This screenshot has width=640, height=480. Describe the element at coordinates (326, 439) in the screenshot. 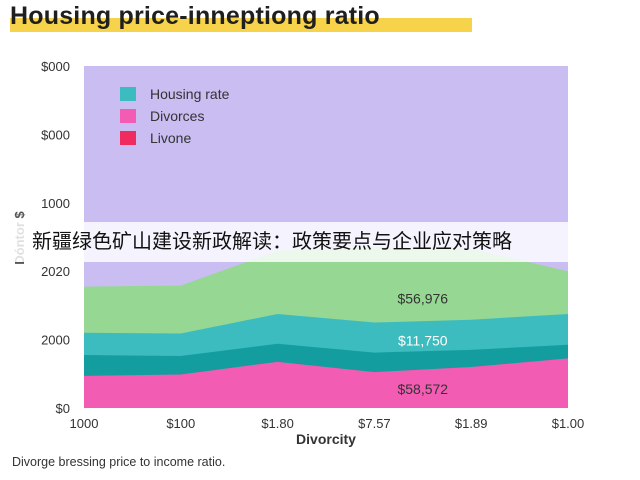

I see `x-axis-label: Divorcity` at that location.